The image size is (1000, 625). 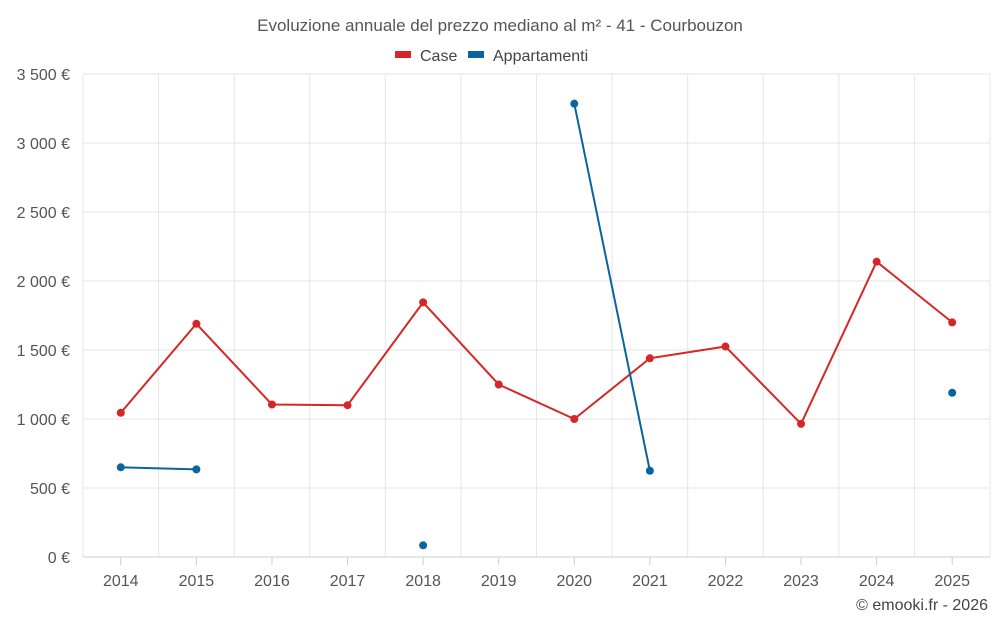 What do you see at coordinates (43, 75) in the screenshot?
I see `y-tick-label: 3 500 €` at bounding box center [43, 75].